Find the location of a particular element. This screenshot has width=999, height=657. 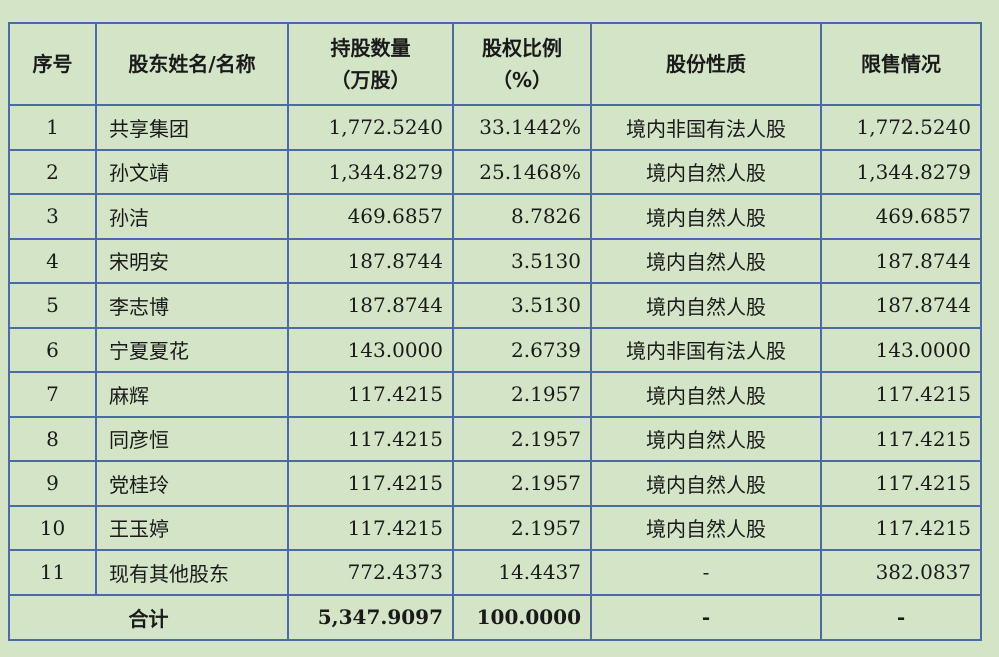

table-row: 11 现有其他股东 772.4373 14.4437 - 382.0837 is located at coordinates (495, 572).